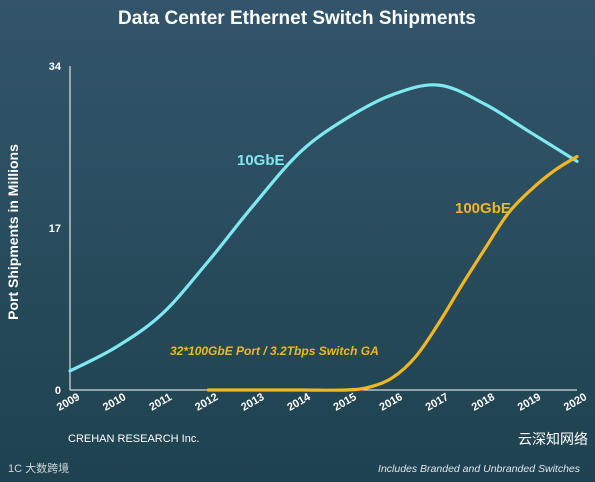 The width and height of the screenshot is (595, 482). What do you see at coordinates (55, 67) in the screenshot?
I see `y-tick-label-34: 34` at bounding box center [55, 67].